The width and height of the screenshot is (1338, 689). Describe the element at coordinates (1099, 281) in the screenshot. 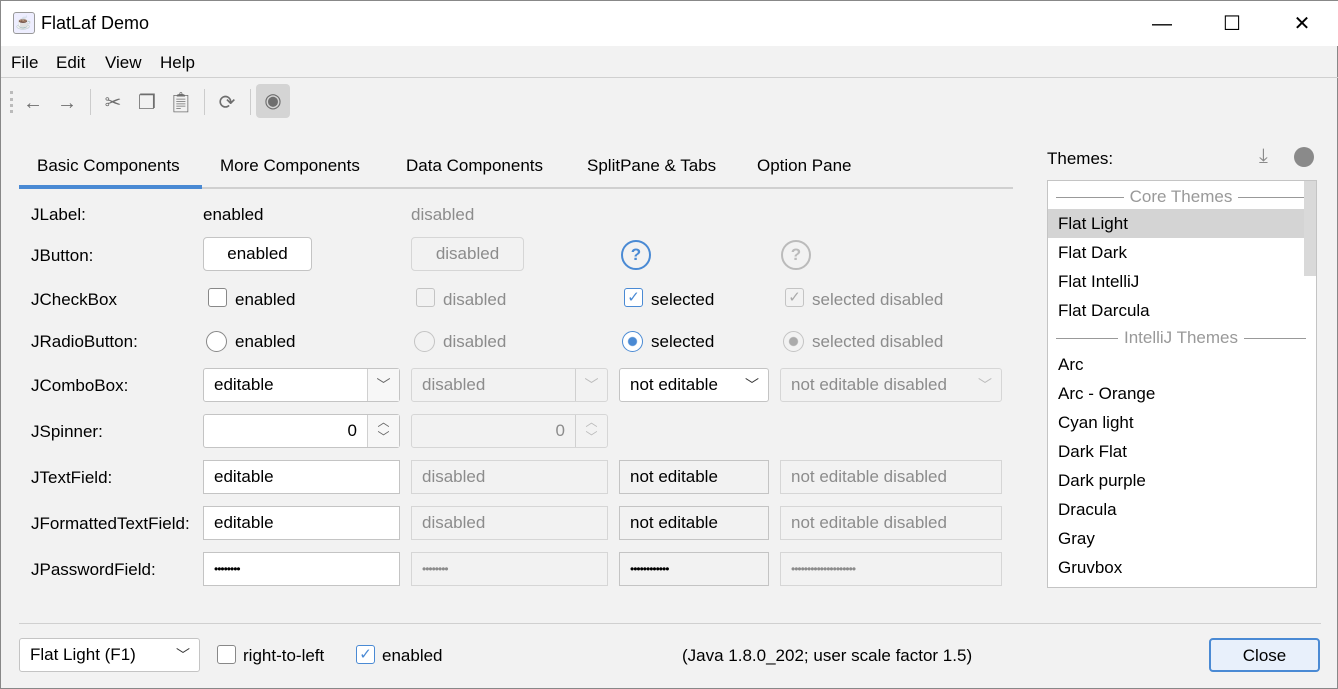

I see `list-item: Flat IntelliJ` at that location.